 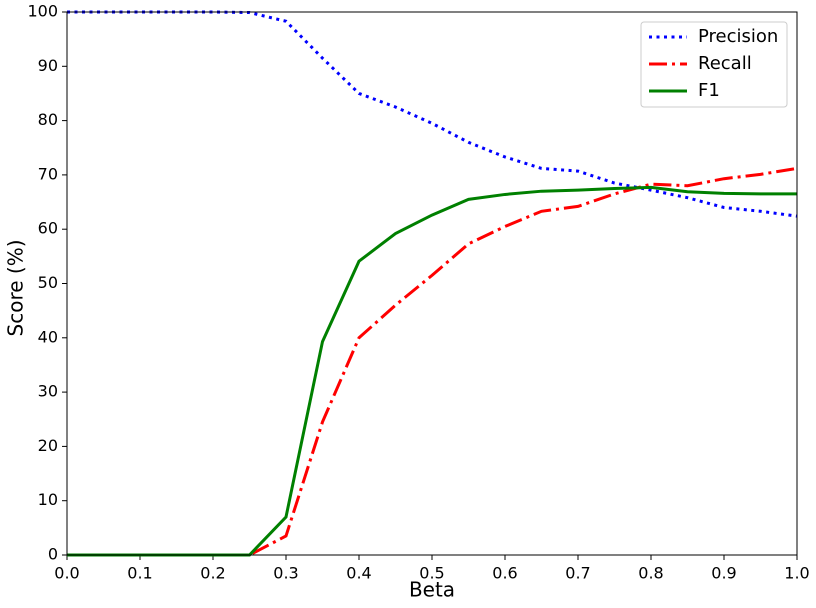 I want to click on x-tick-label: 0.2, so click(x=212, y=573).